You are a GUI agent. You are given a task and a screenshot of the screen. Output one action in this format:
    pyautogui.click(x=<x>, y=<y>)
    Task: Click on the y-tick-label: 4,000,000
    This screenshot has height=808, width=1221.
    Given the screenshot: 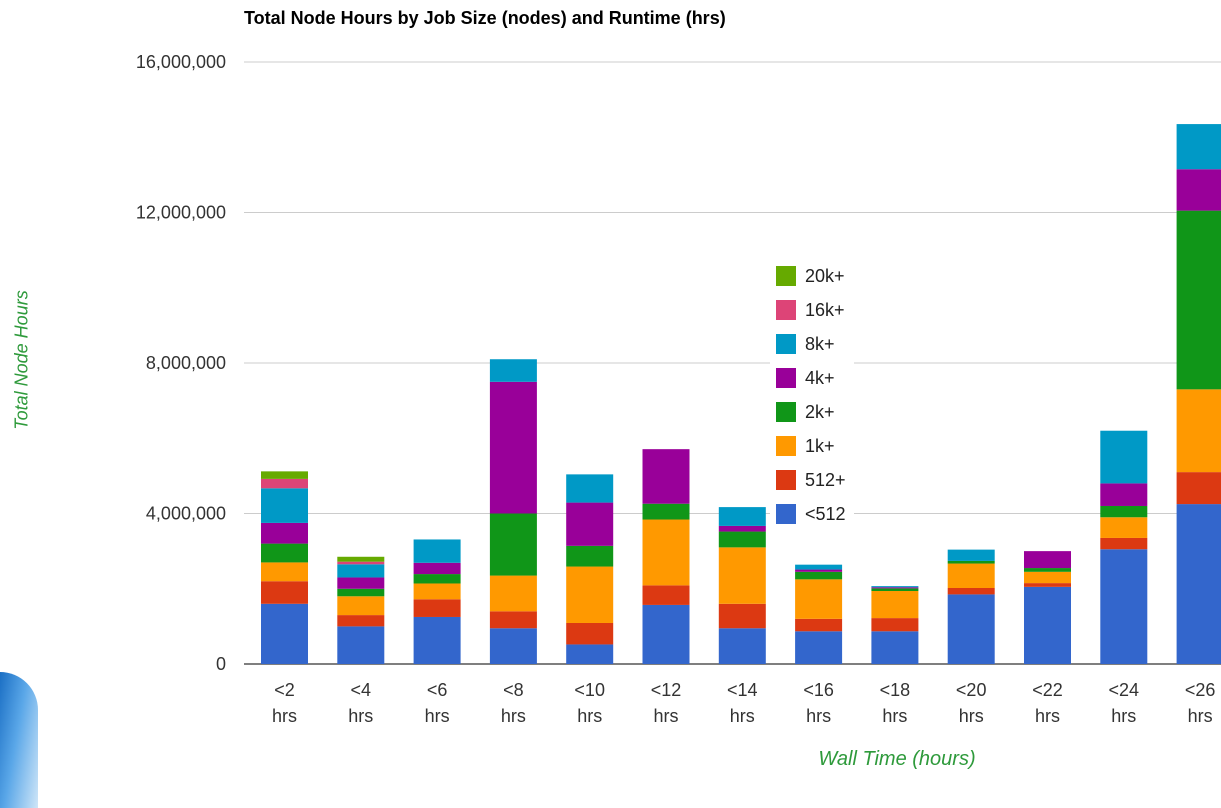 What is the action you would take?
    pyautogui.click(x=186, y=514)
    